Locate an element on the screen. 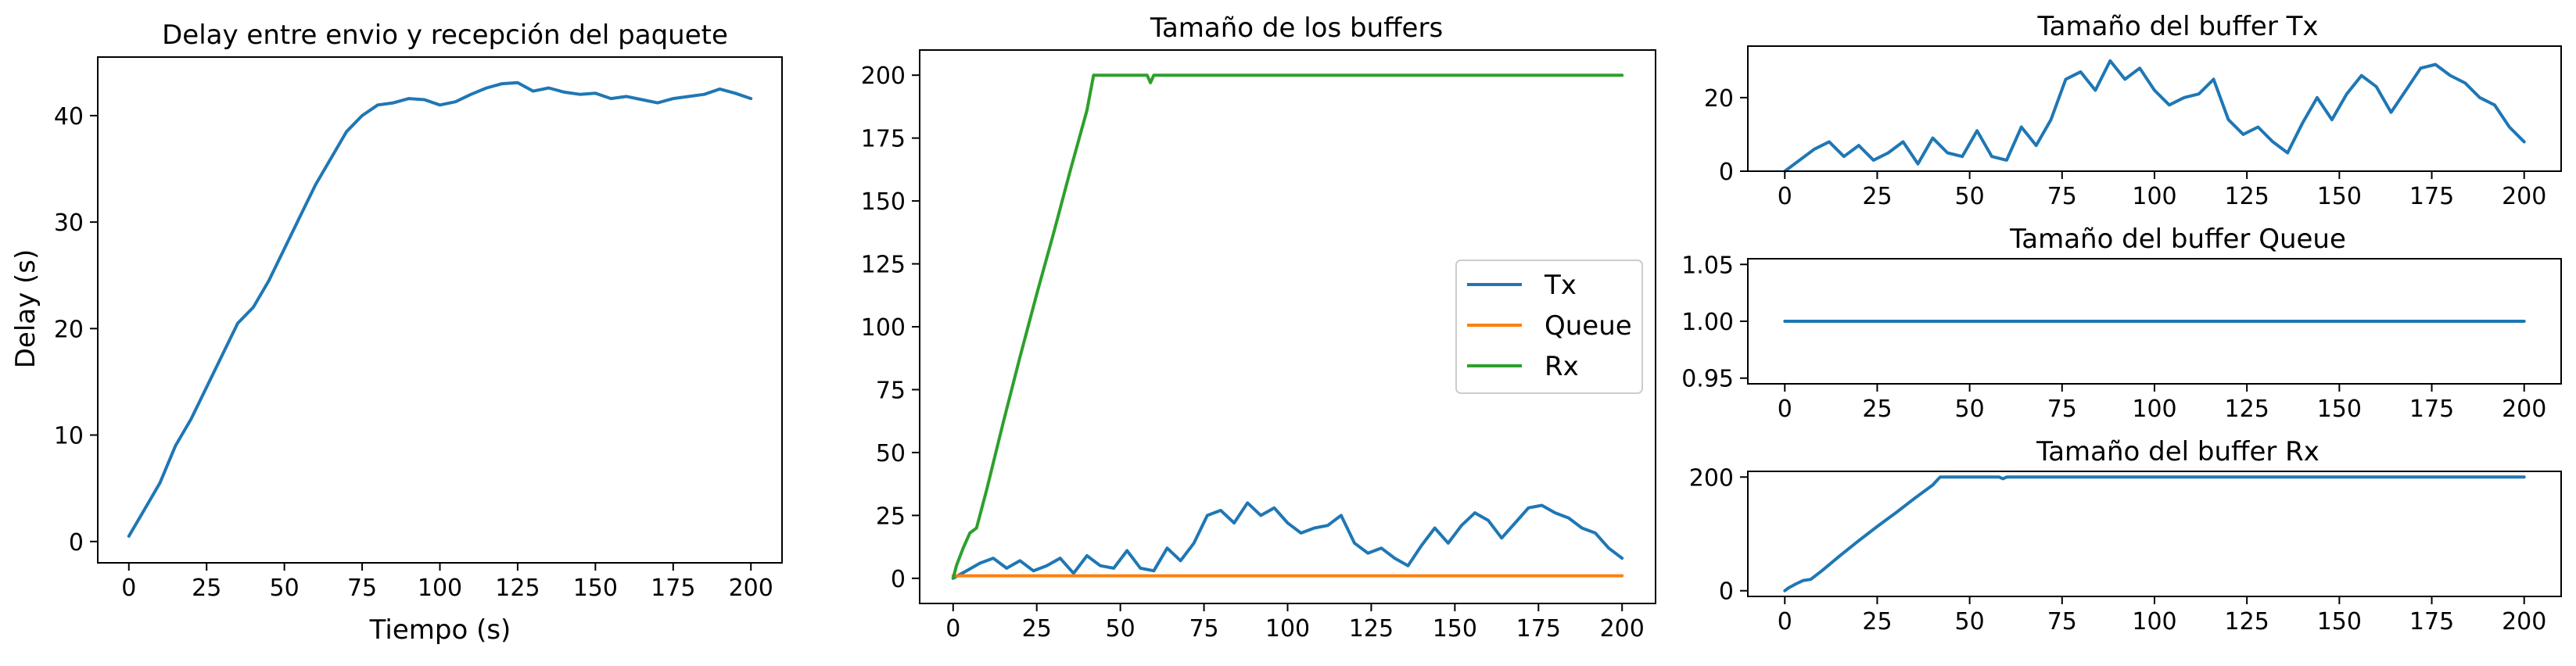  queue-xtick-label: 75 is located at coordinates (2062, 409).